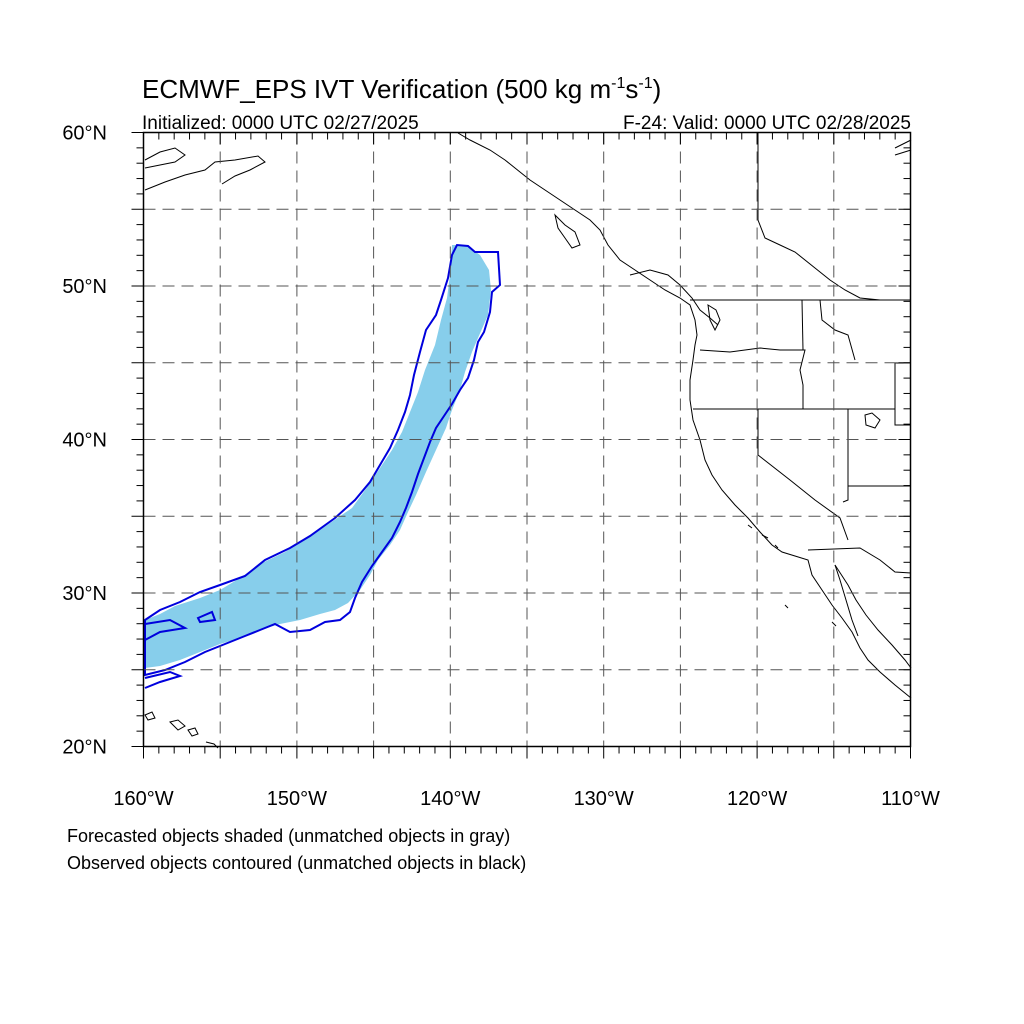 The image size is (1024, 1024). Describe the element at coordinates (767, 123) in the screenshot. I see `valid-time-label: F-24: Valid: 0000 UTC 02/28/2025` at that location.